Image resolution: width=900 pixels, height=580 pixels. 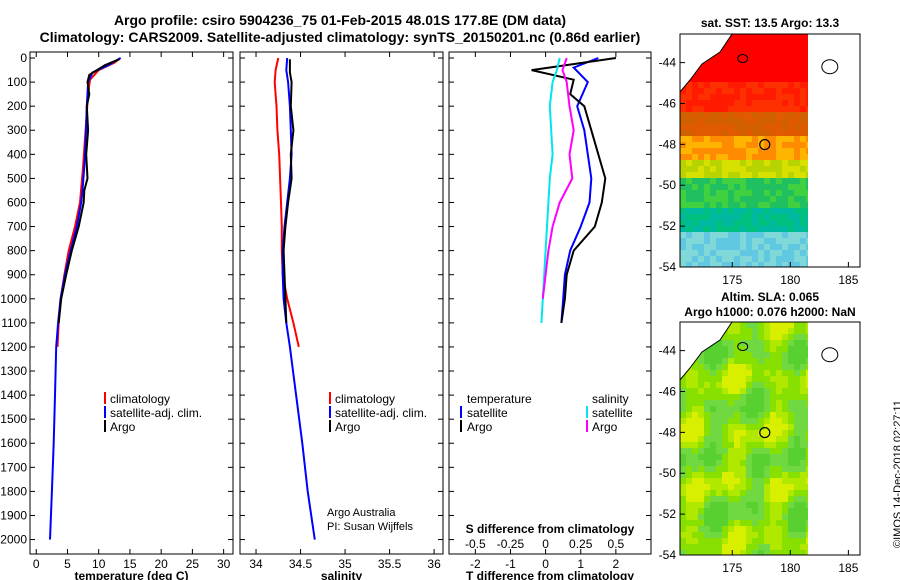 What do you see at coordinates (345, 564) in the screenshot?
I see `x-tick-label: 35` at bounding box center [345, 564].